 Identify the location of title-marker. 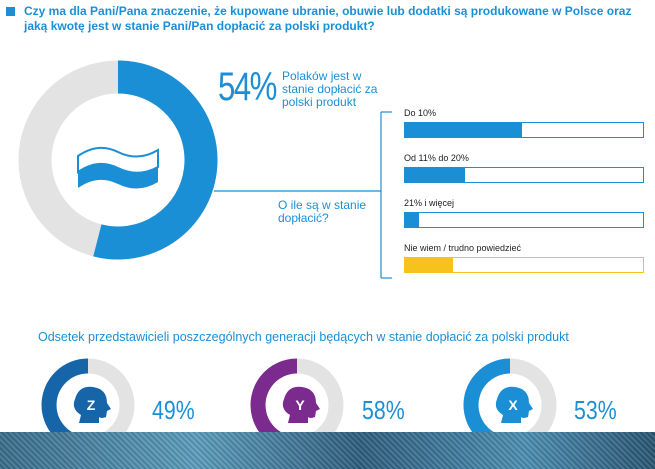
(10, 11).